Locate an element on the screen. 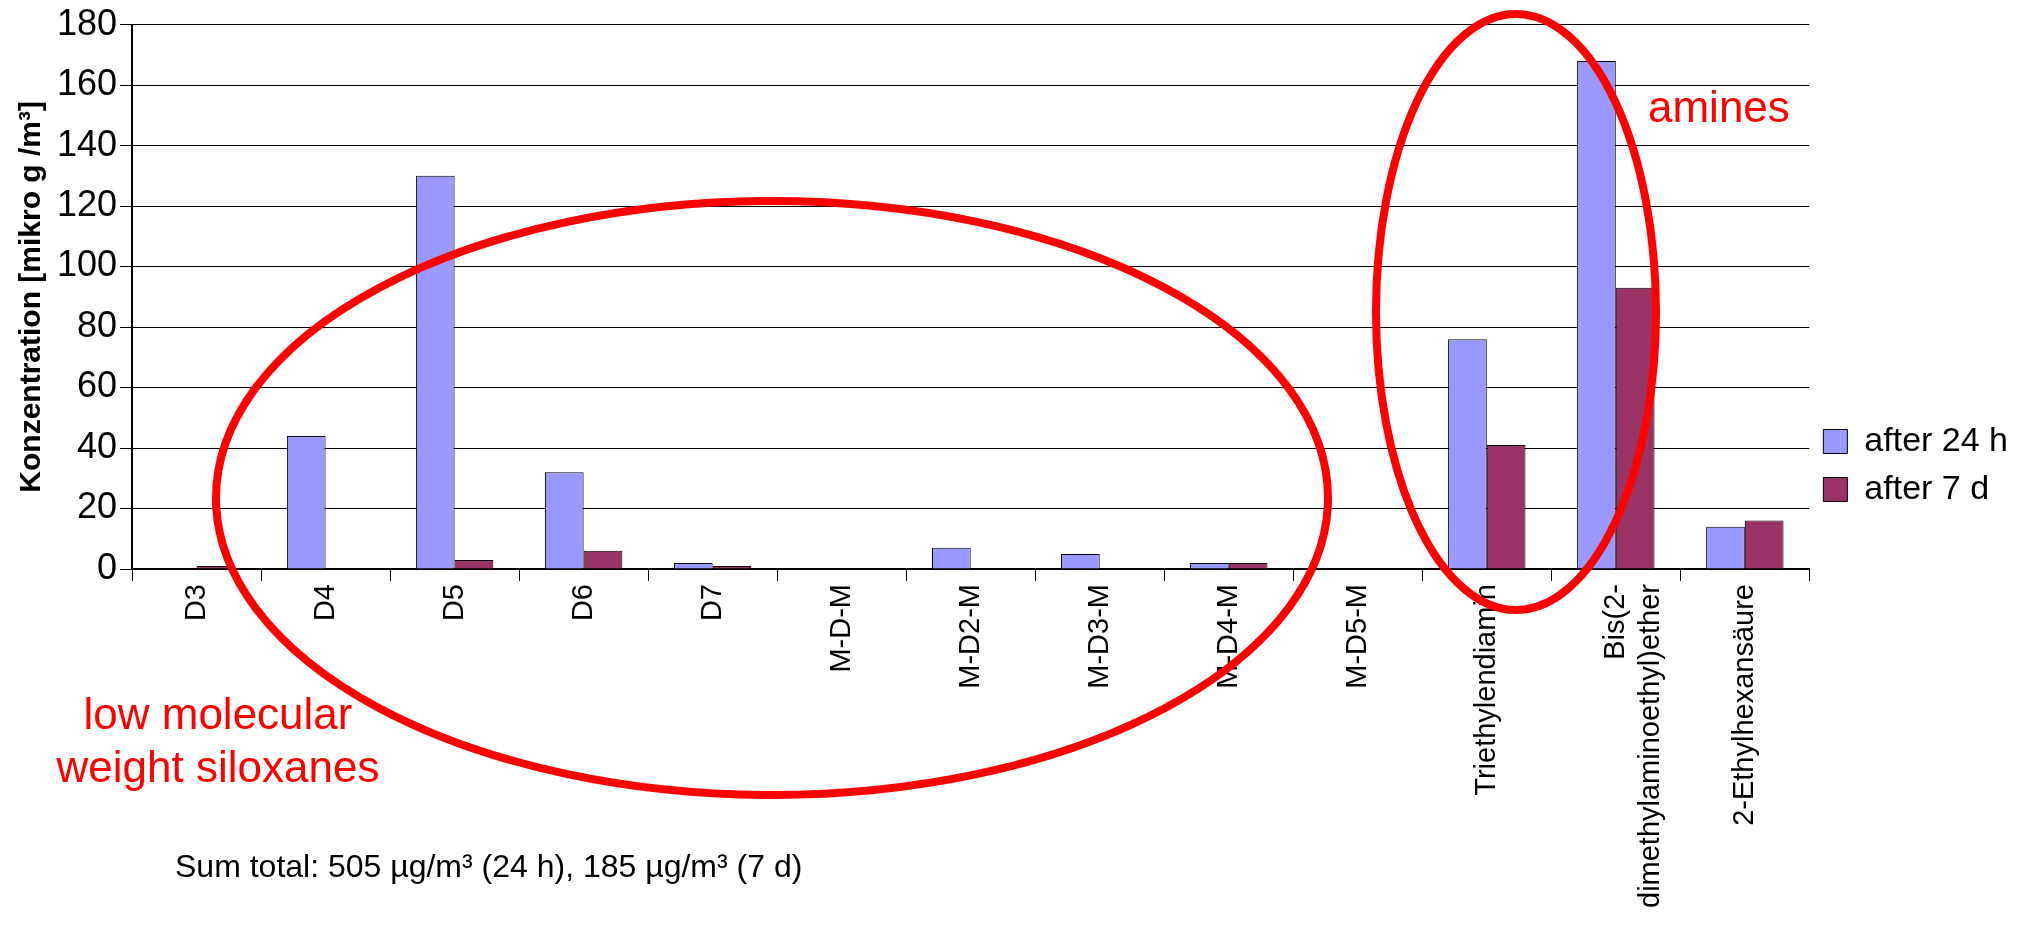 Image resolution: width=2038 pixels, height=937 pixels. y-tick-label: 60 is located at coordinates (97, 385).